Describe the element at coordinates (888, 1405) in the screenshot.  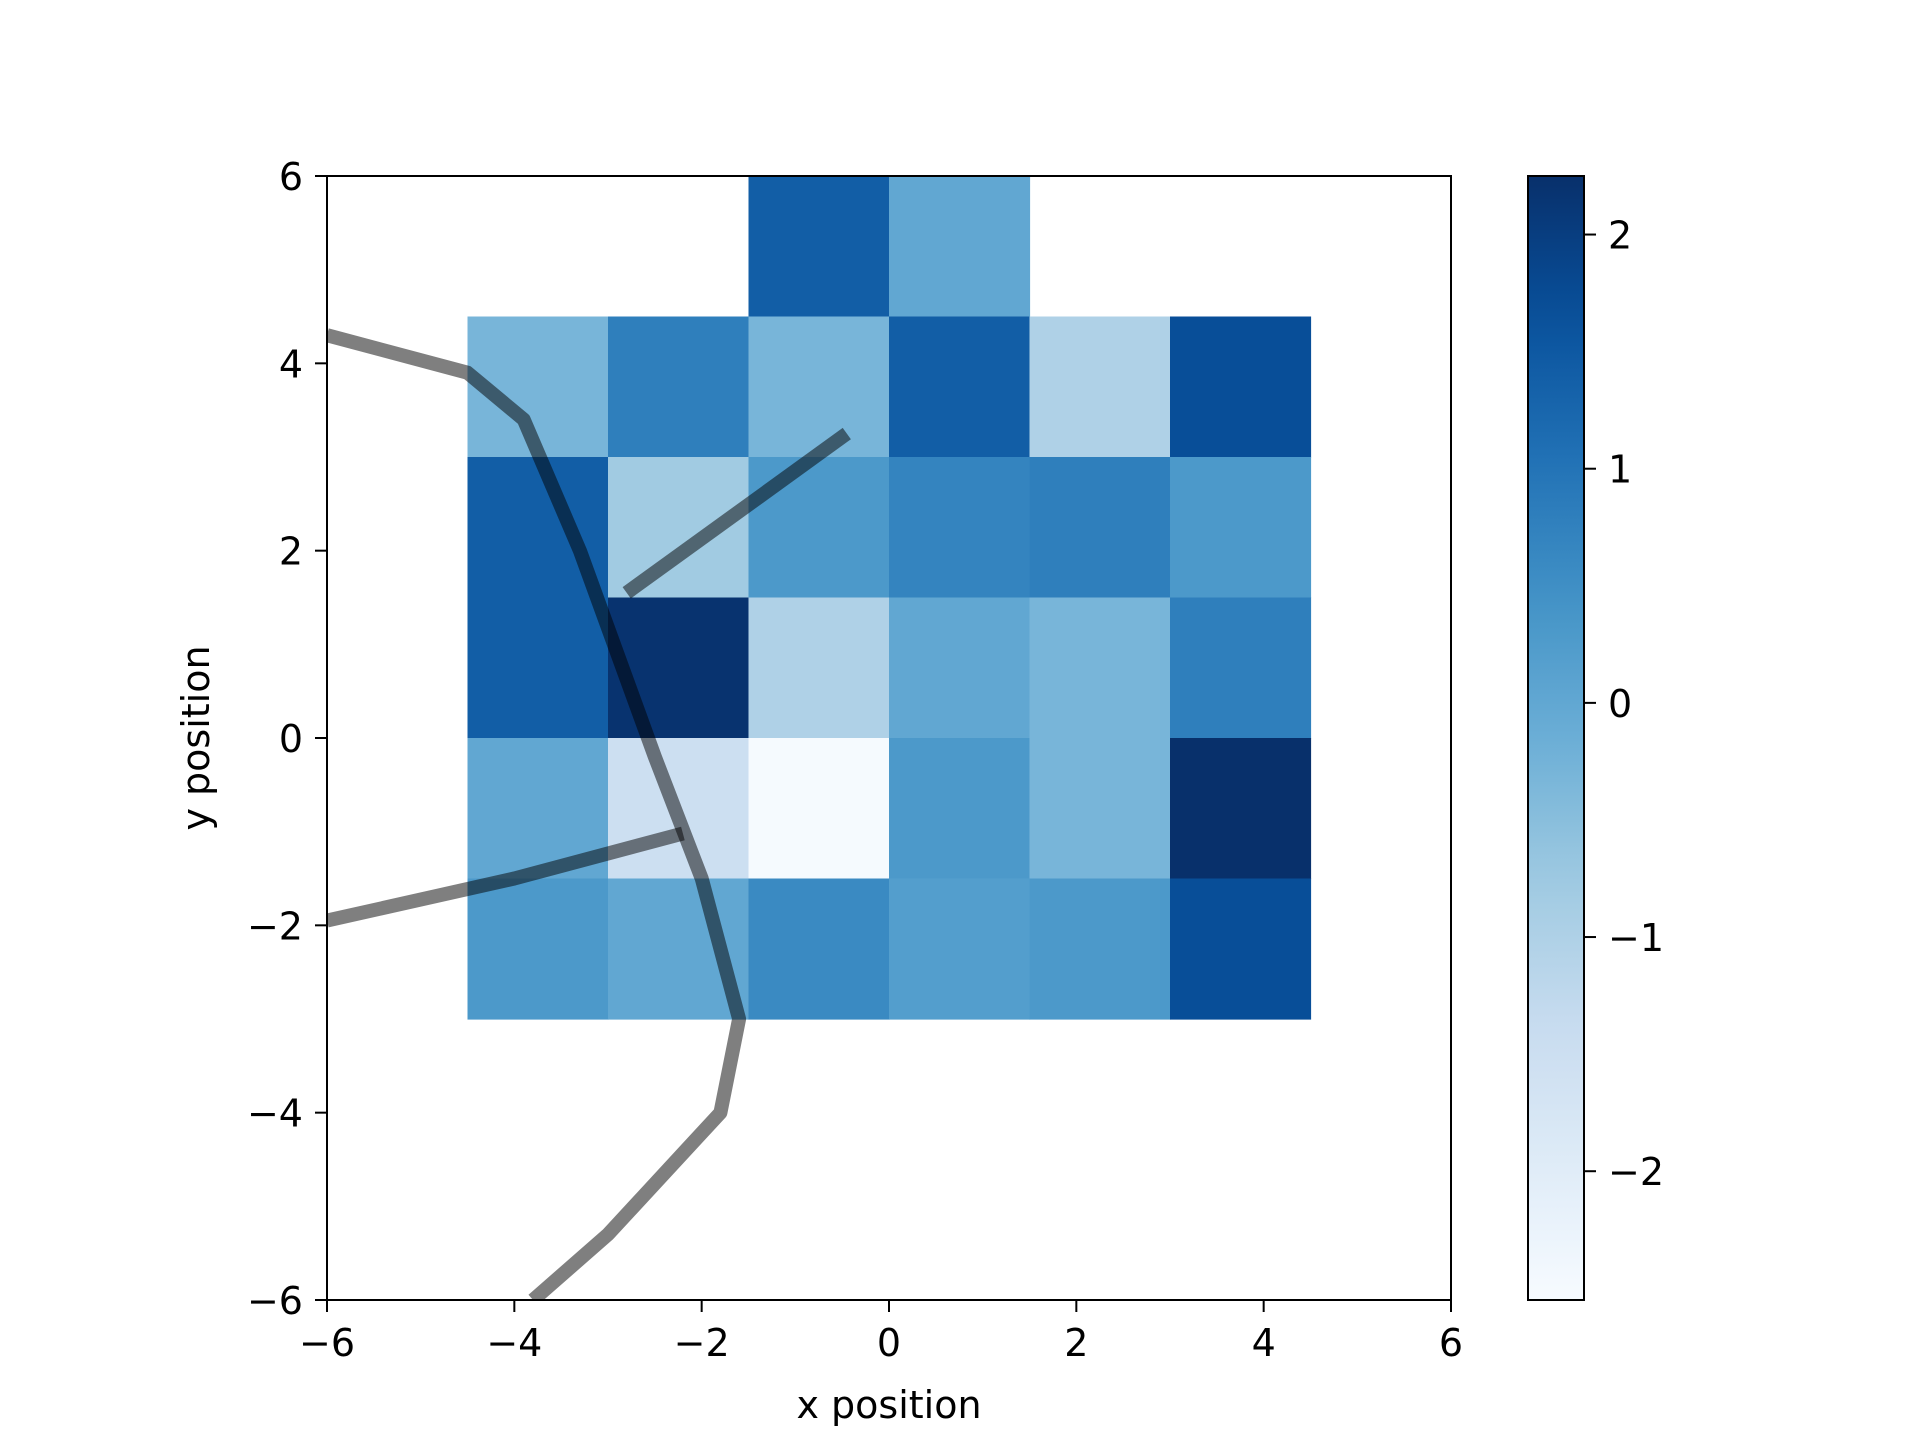
I see `x-axis-label: x position` at that location.